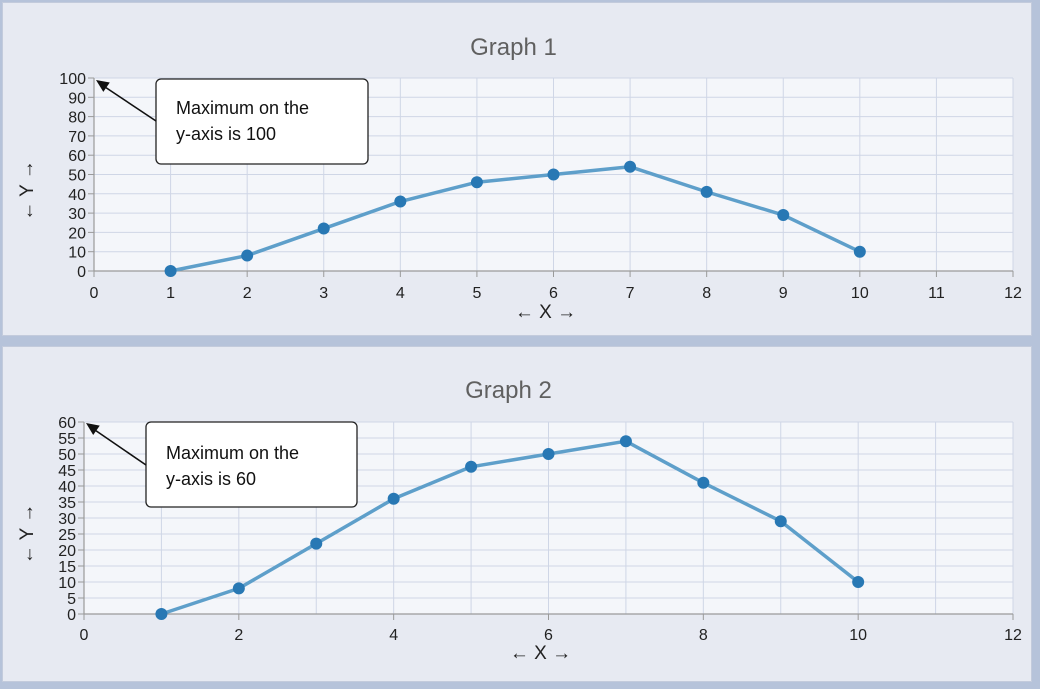  I want to click on y-tick-label: 90, so click(77, 98).